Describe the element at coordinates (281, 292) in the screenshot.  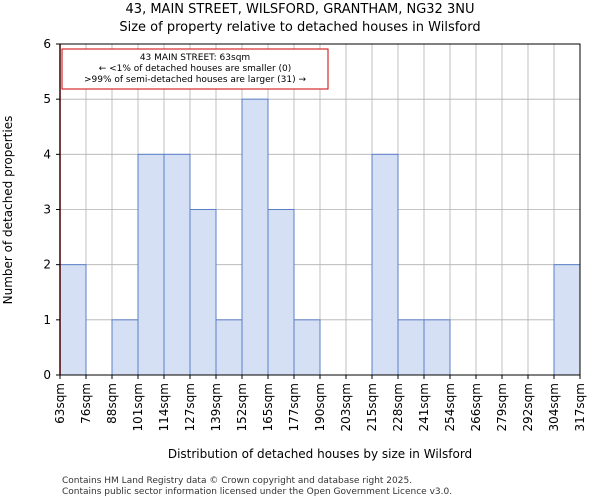
I see `bar-165sqm` at that location.